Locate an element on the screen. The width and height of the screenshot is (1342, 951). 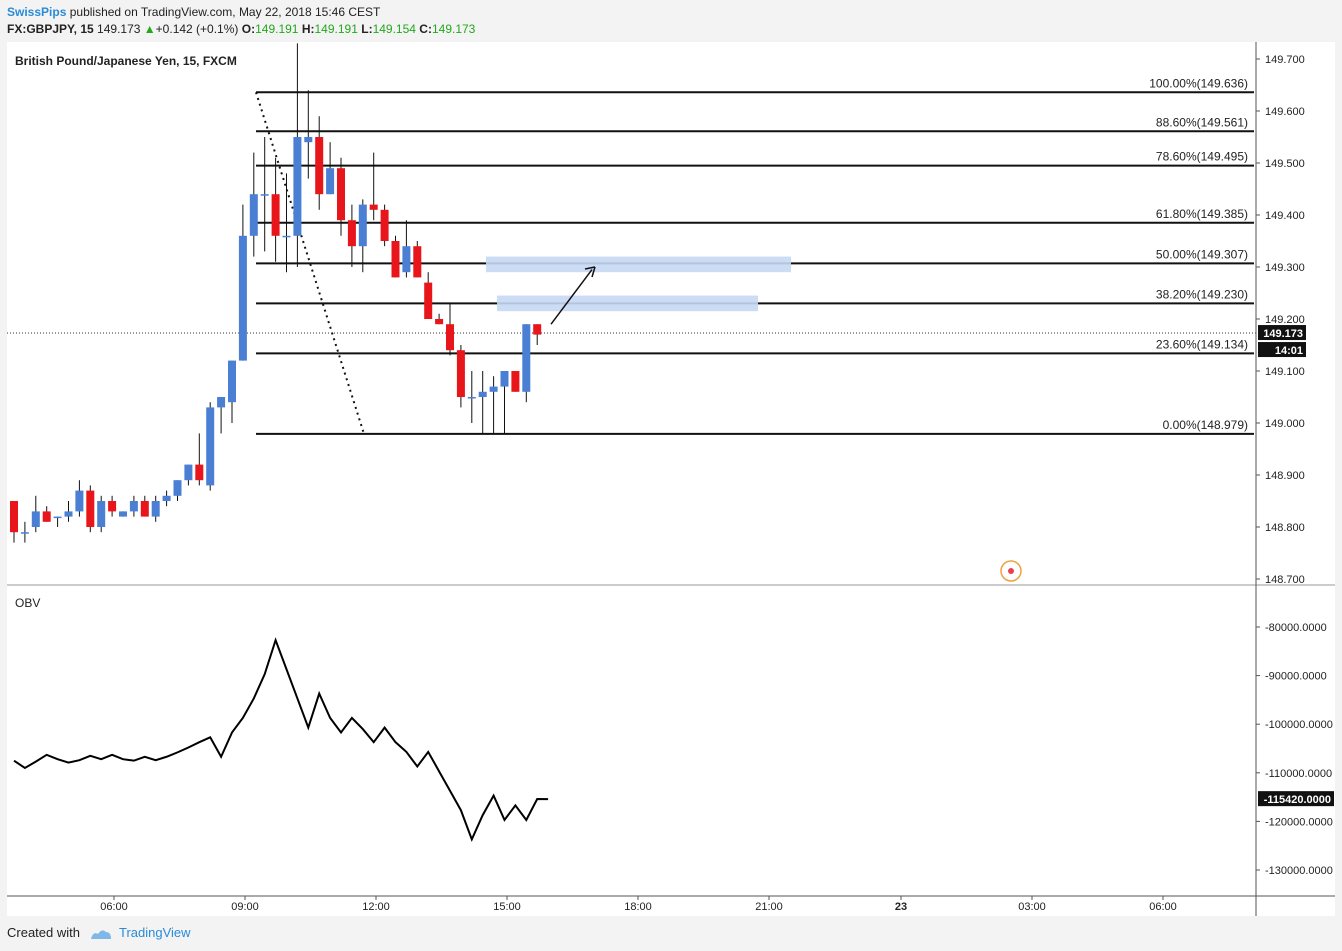
price-tick-label: 149.400 is located at coordinates (1285, 216).